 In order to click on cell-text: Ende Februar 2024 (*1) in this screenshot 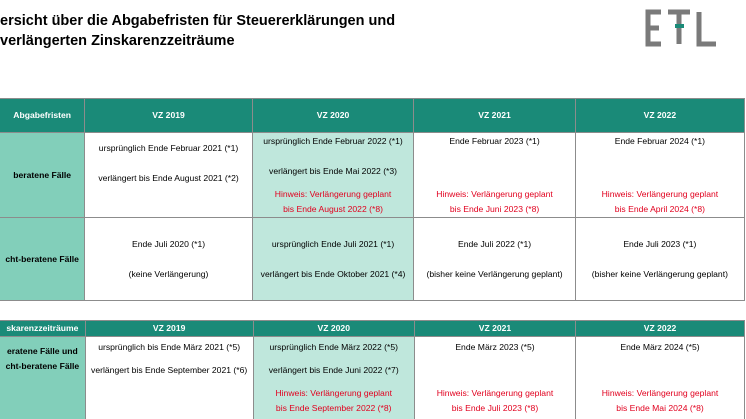, I will do `click(660, 140)`.